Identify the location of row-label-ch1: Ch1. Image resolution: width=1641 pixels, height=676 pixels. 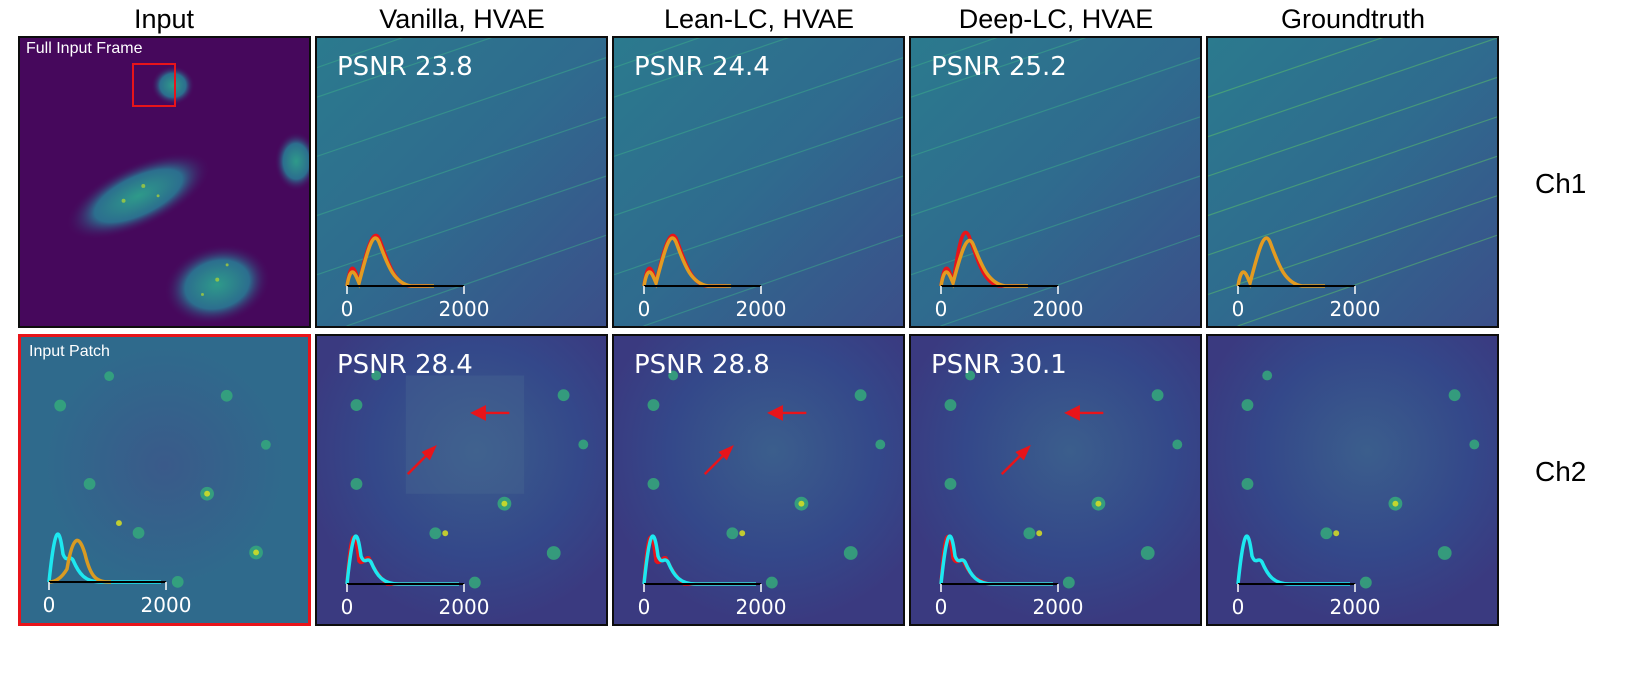
(1561, 183).